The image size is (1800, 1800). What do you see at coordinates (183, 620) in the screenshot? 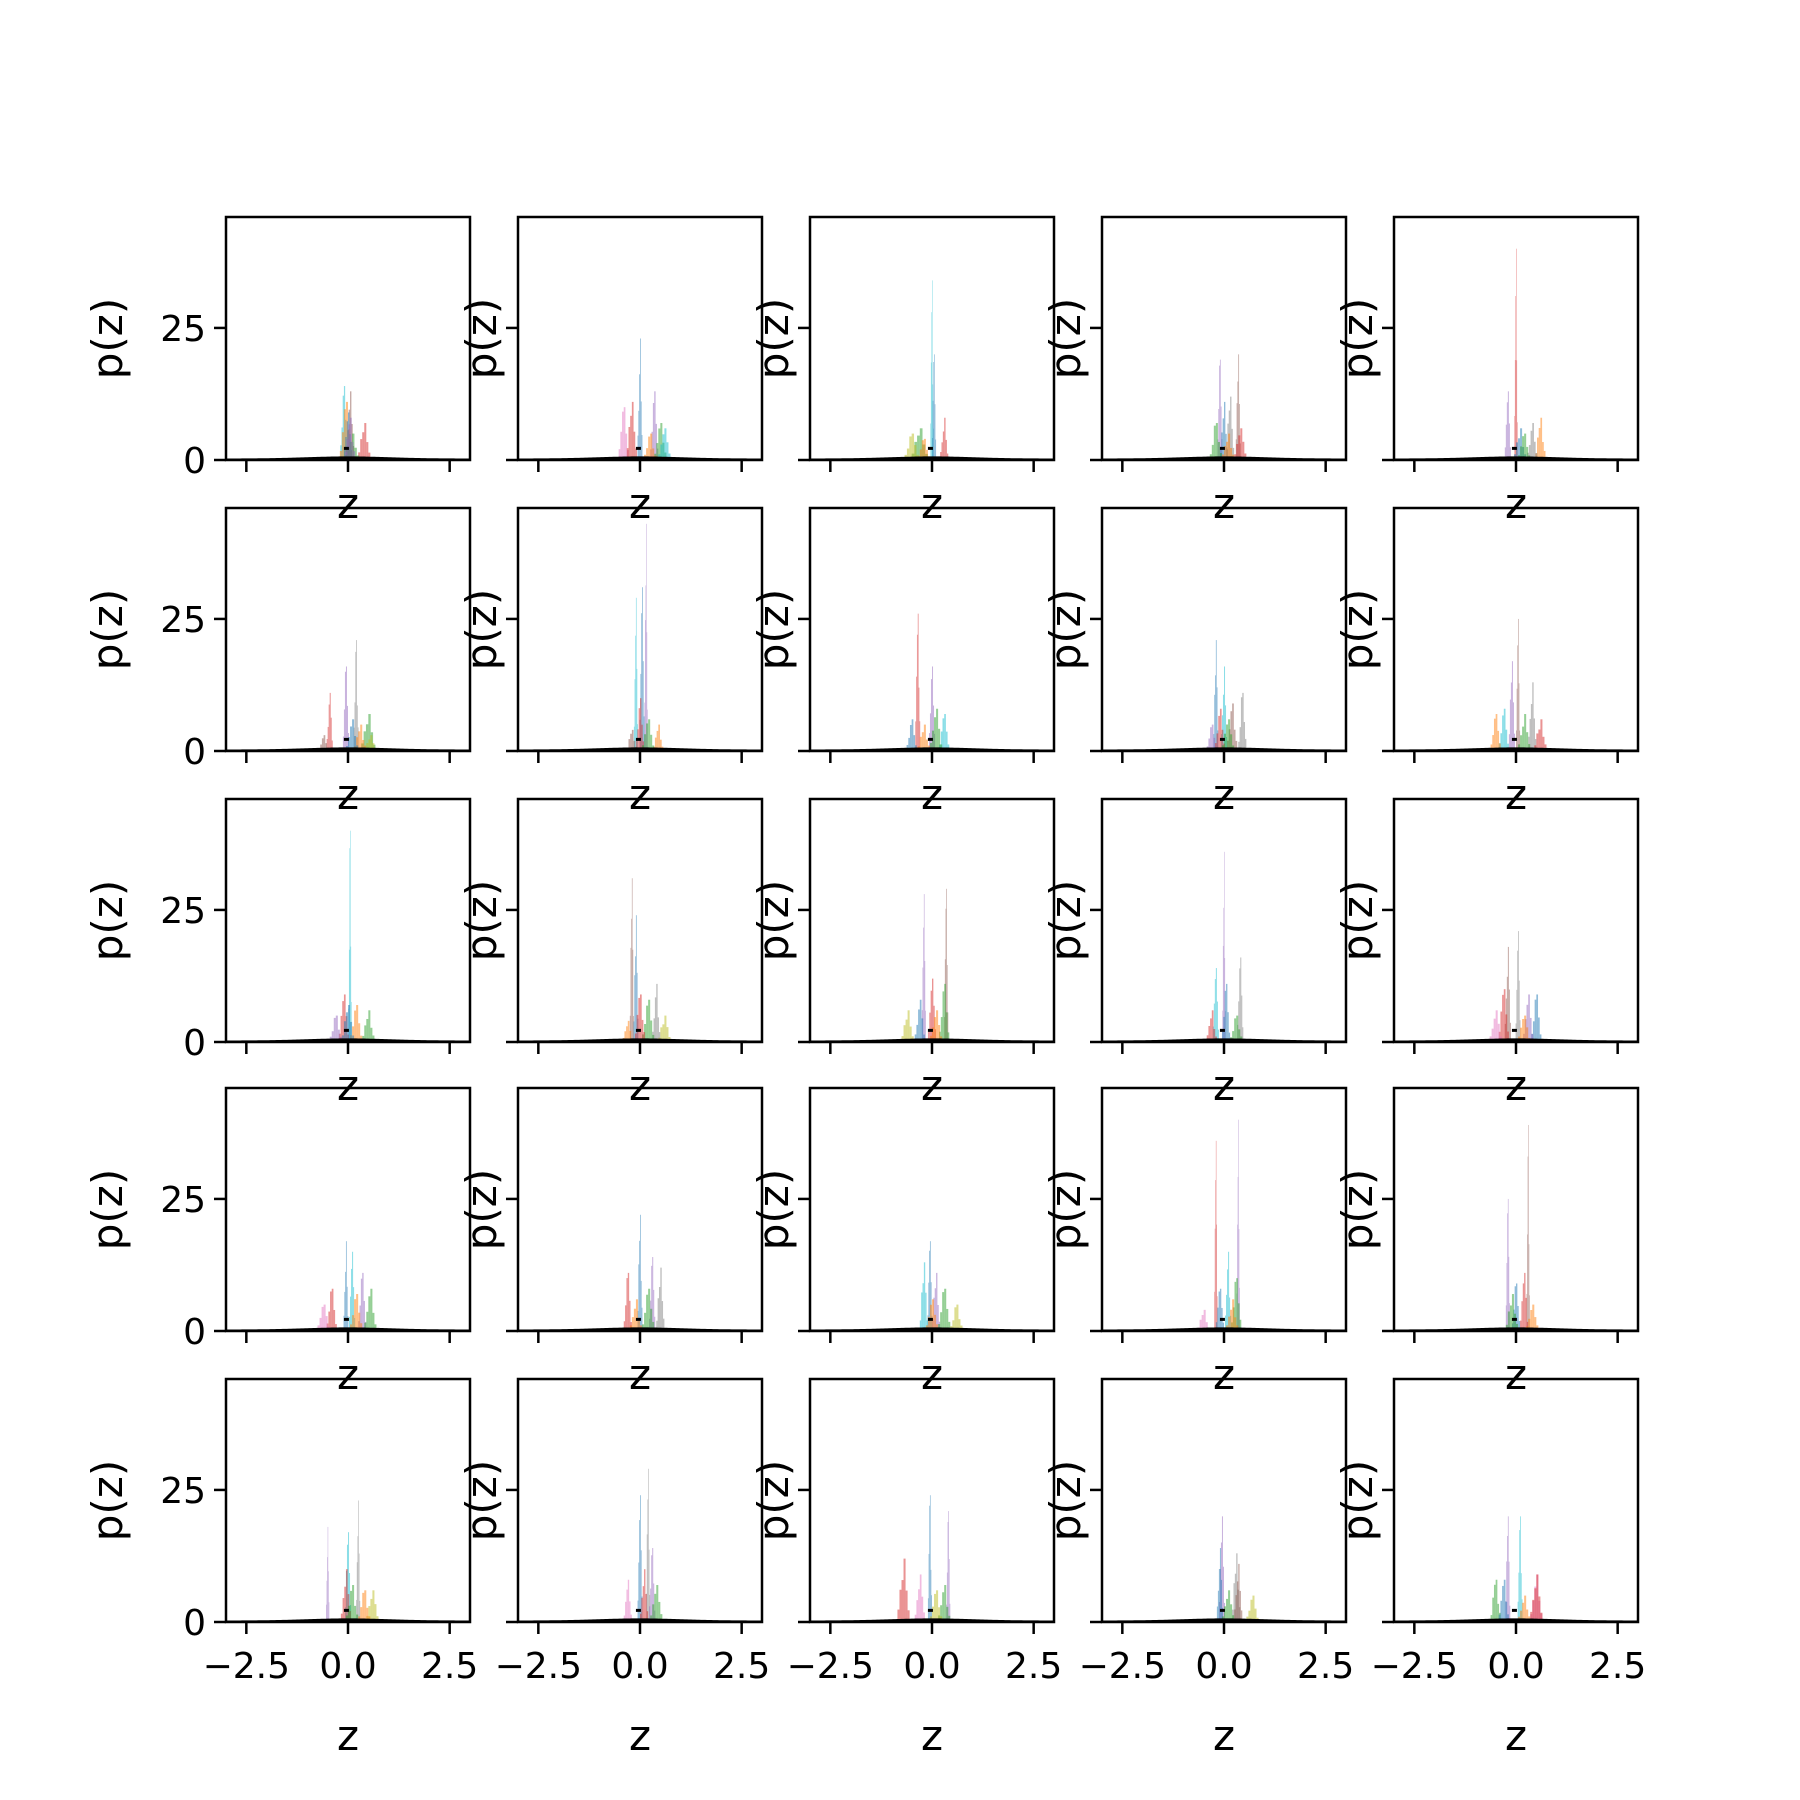
I see `y-tick-label: 25` at bounding box center [183, 620].